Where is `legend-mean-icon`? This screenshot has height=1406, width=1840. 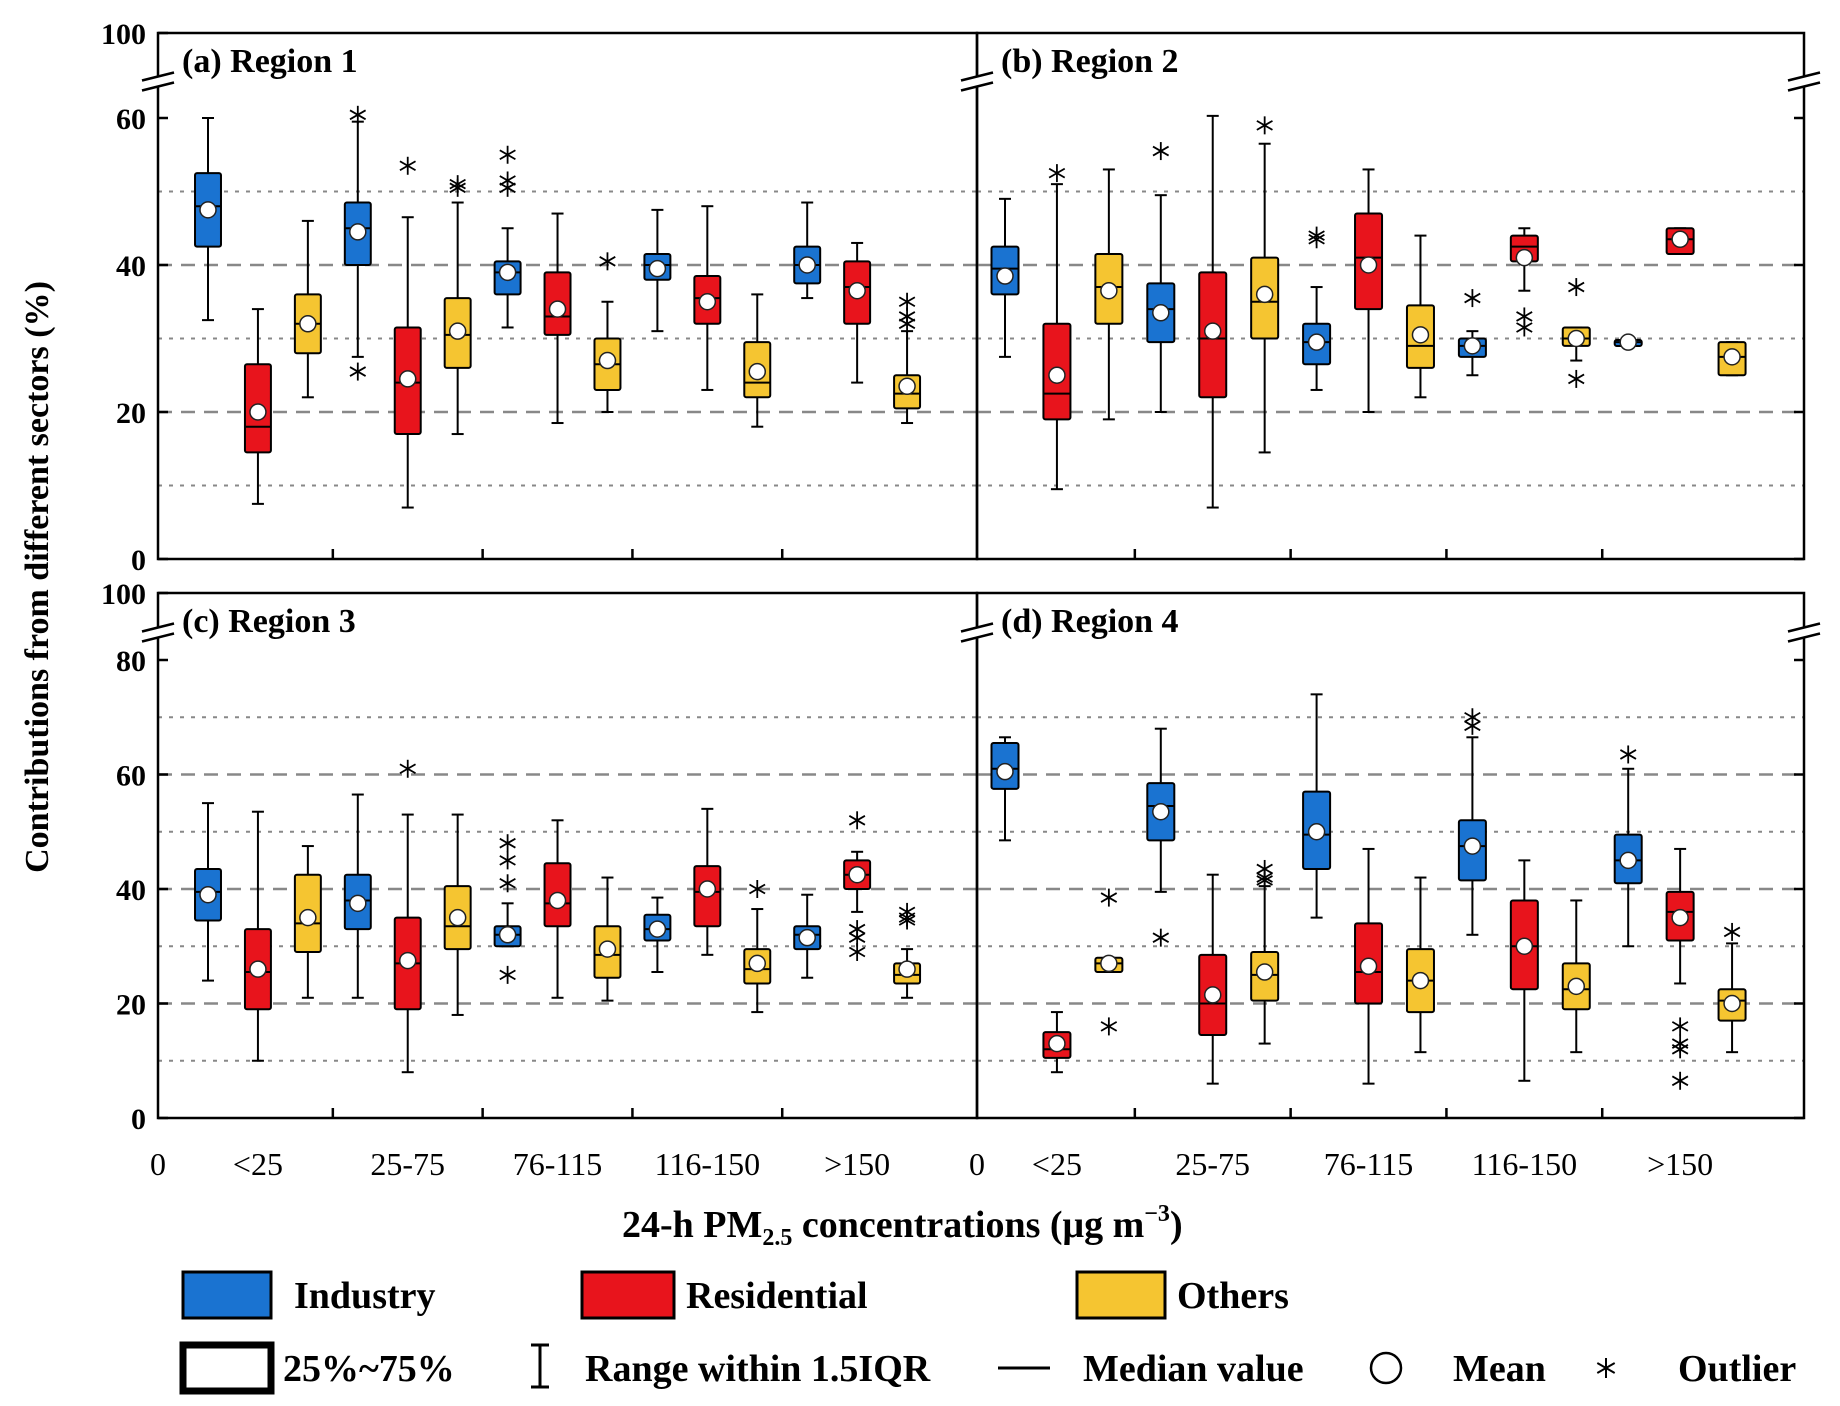
legend-mean-icon is located at coordinates (1386, 1368).